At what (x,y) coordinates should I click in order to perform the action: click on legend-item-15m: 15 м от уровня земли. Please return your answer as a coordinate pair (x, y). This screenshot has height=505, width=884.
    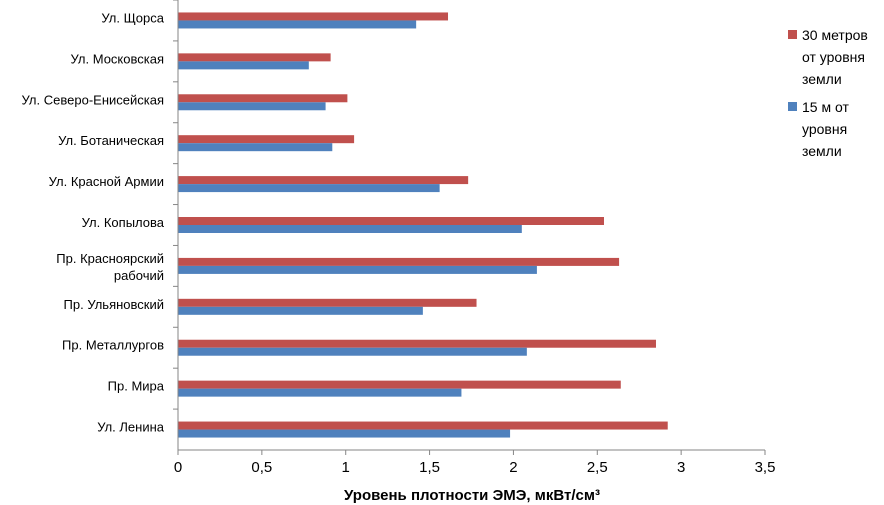
    Looking at the image, I should click on (836, 129).